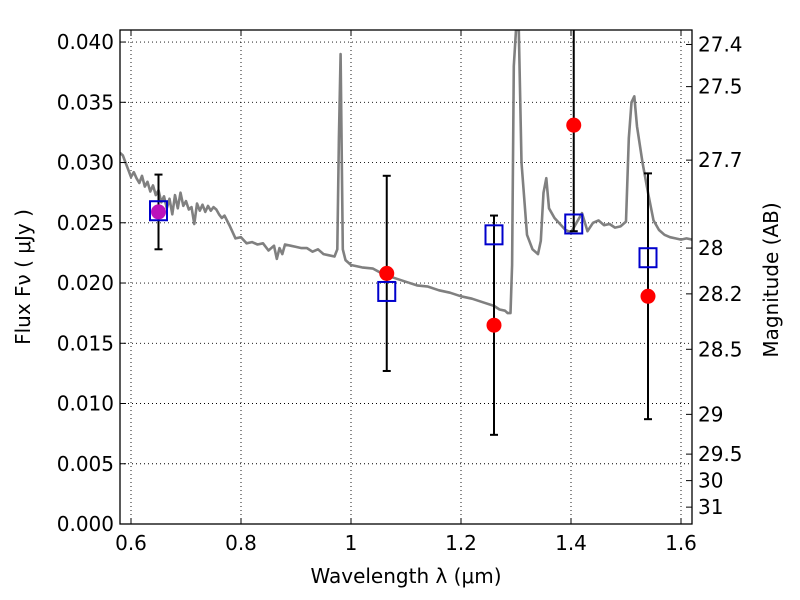  Describe the element at coordinates (85, 283) in the screenshot. I see `y-tick-label: 0.020` at that location.